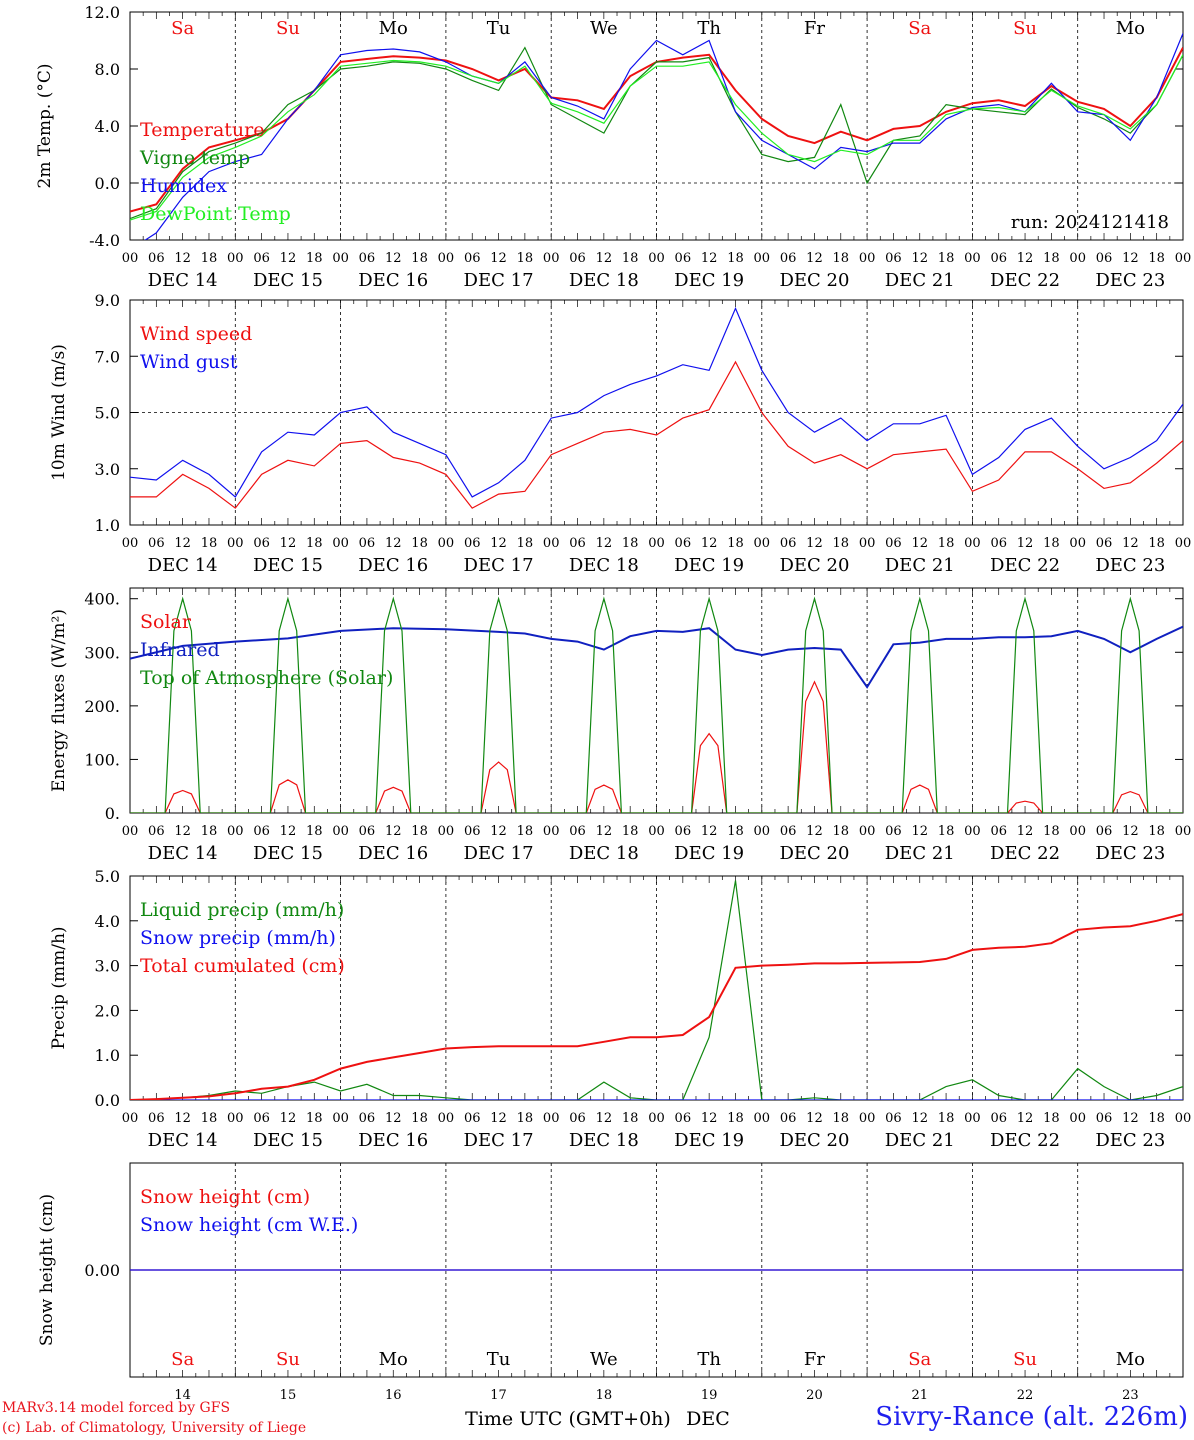 The image size is (1194, 1440). What do you see at coordinates (166, 622) in the screenshot?
I see `legend-entry: Solar` at bounding box center [166, 622].